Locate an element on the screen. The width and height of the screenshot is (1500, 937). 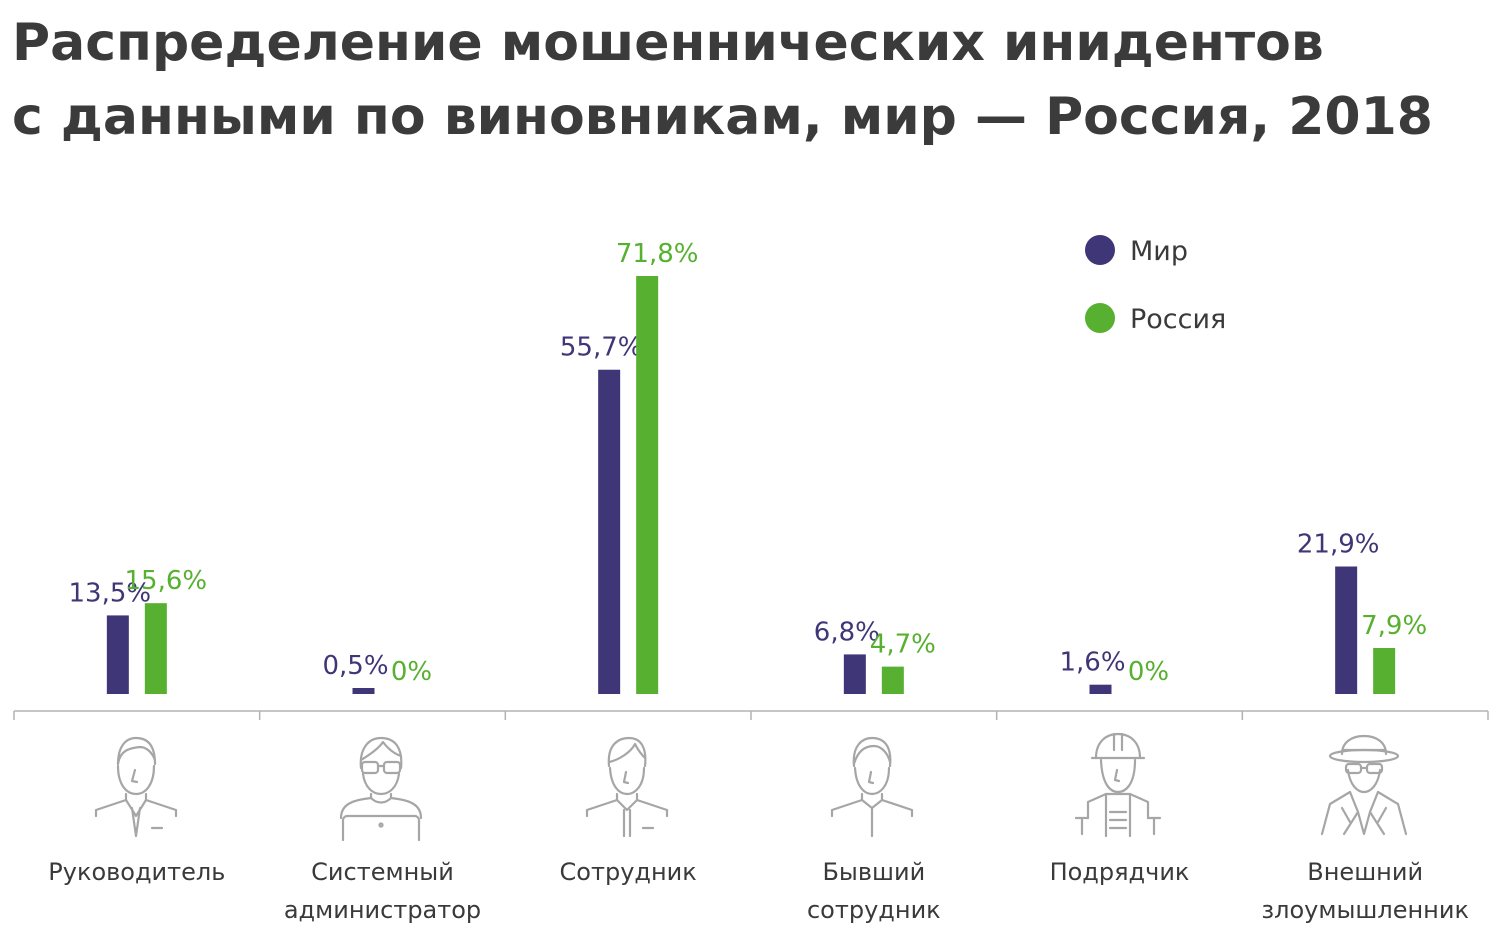
category-label: Сотрудник is located at coordinates (628, 872).